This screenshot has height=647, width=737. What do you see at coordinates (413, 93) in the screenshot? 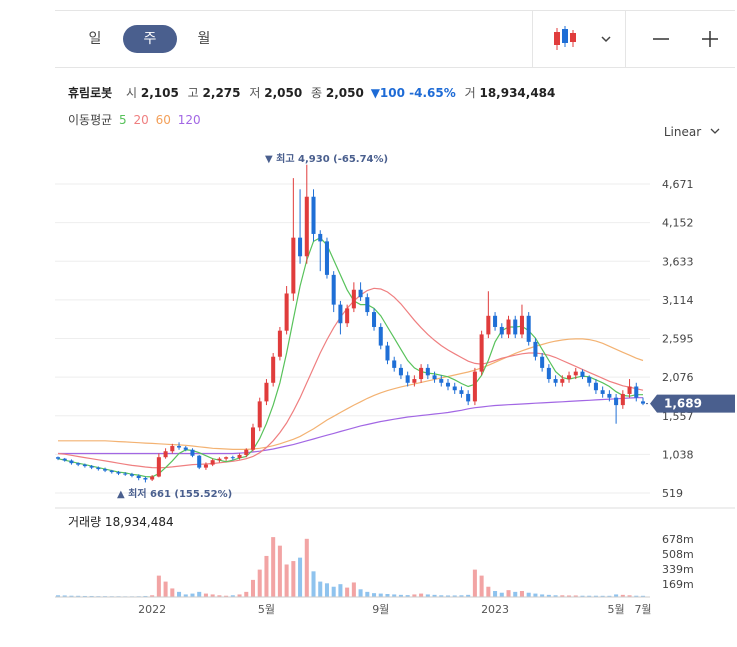
I see `change-value: ▼100 -4.65%` at bounding box center [413, 93].